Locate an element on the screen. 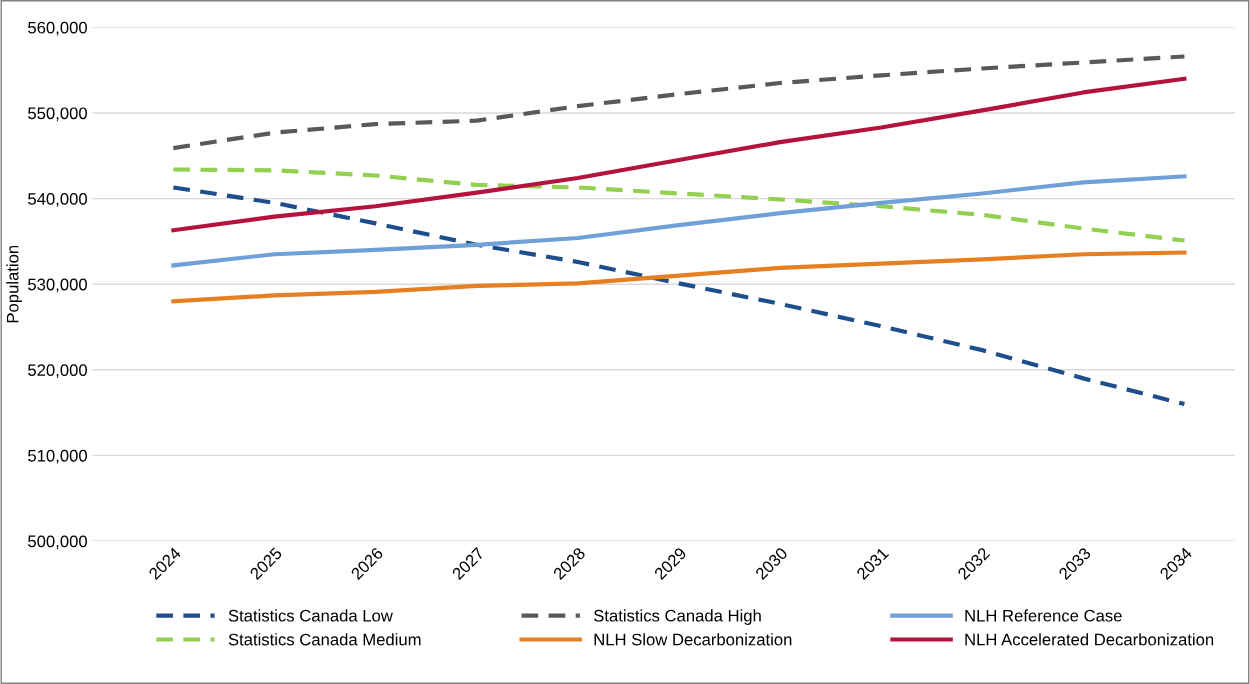 The width and height of the screenshot is (1250, 684). y-tick-label: 510,000 is located at coordinates (57, 456).